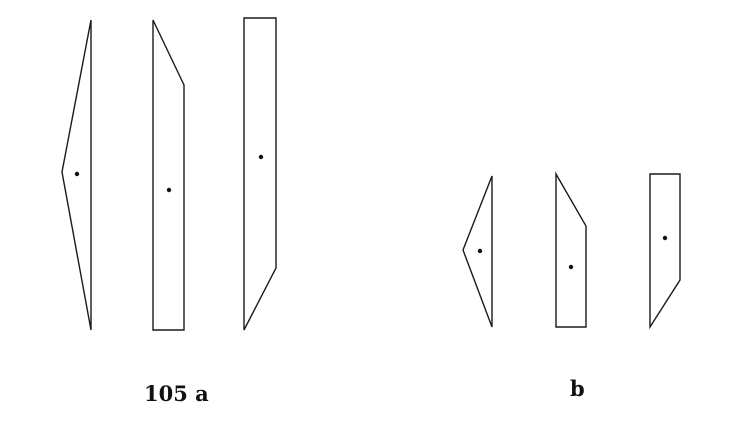 This screenshot has height=431, width=746. Describe the element at coordinates (260, 174) in the screenshot. I see `trapezoid-bottom-cut-shape-a` at that location.